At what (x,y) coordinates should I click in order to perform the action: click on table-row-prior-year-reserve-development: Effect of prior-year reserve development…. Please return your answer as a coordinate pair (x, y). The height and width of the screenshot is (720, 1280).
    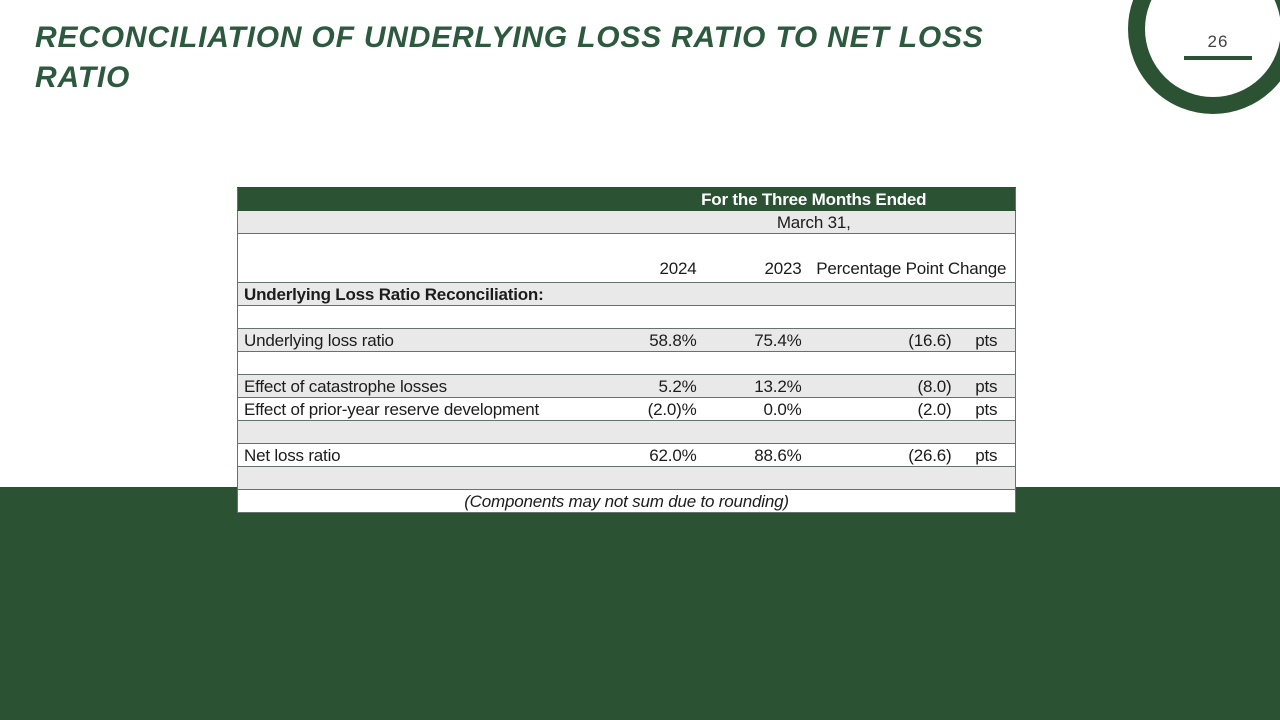
    Looking at the image, I should click on (626, 409).